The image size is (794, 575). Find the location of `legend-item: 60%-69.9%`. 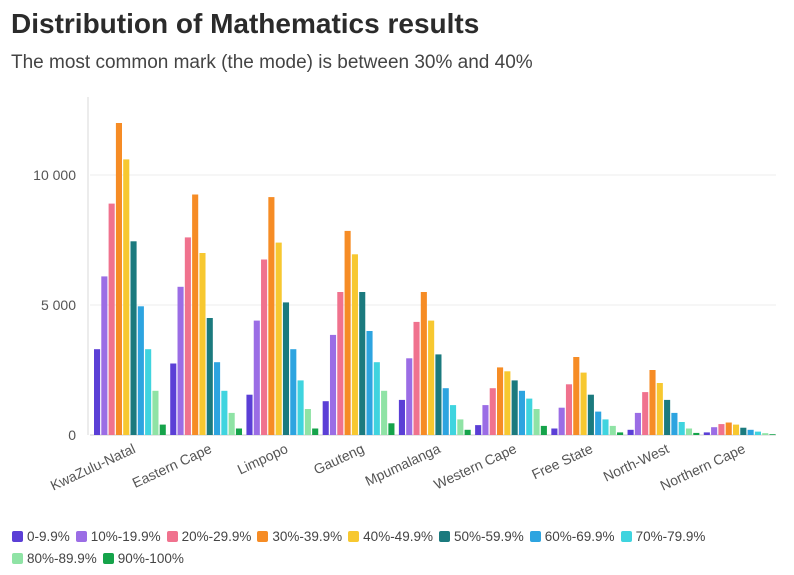

legend-item: 60%-69.9% is located at coordinates (572, 536).